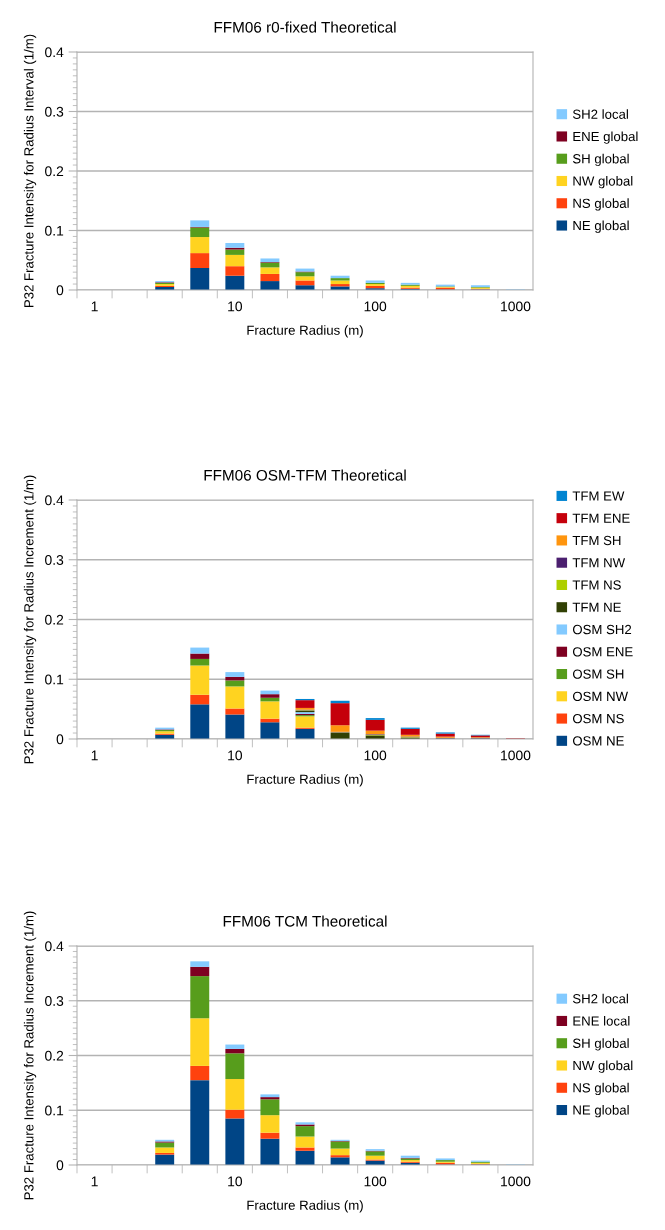 This screenshot has height=1230, width=665. I want to click on legend-label: TFM NE, so click(596, 607).